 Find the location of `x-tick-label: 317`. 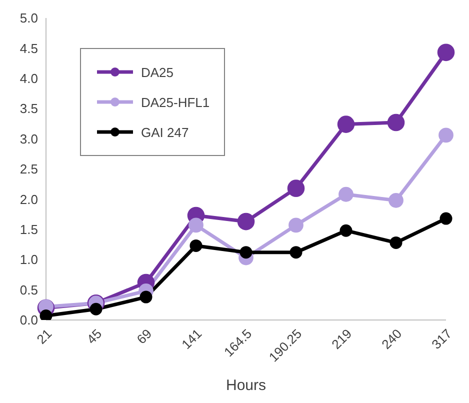

x-tick-label: 317 is located at coordinates (441, 339).